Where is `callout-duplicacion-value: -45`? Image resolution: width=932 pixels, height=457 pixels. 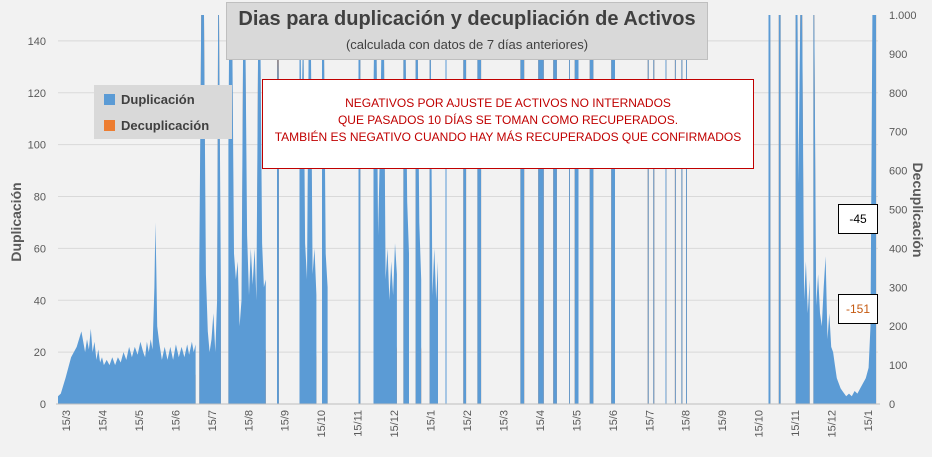 callout-duplicacion-value: -45 is located at coordinates (858, 219).